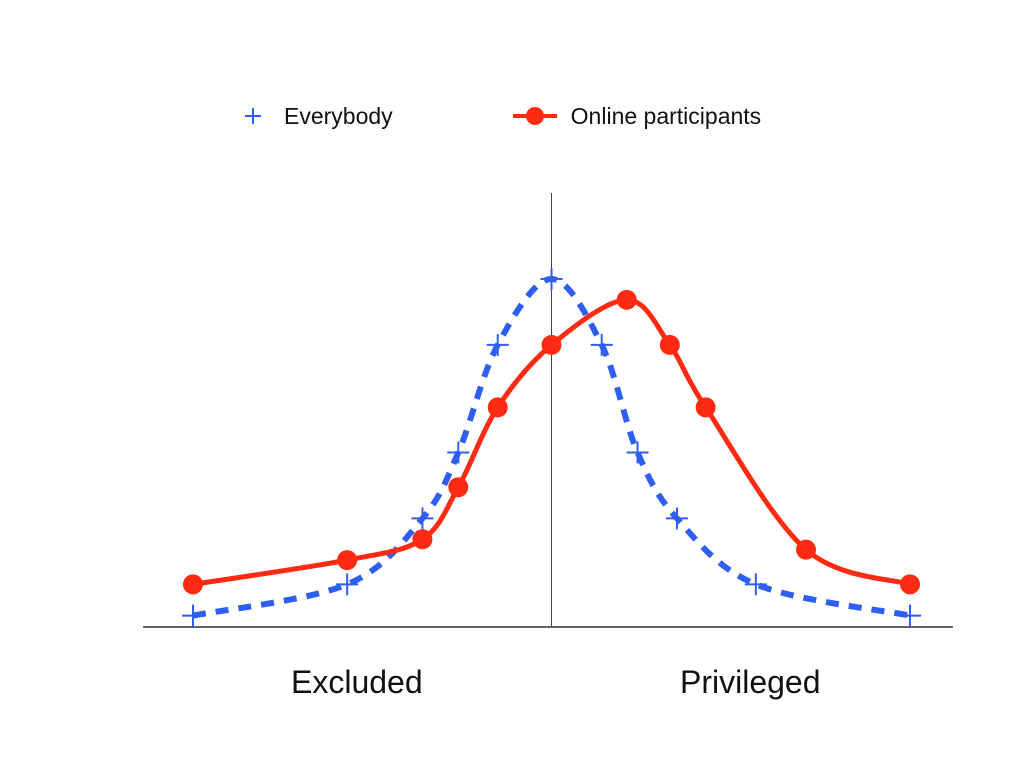  Describe the element at coordinates (666, 115) in the screenshot. I see `legend-label-online-participants: Online participants` at that location.